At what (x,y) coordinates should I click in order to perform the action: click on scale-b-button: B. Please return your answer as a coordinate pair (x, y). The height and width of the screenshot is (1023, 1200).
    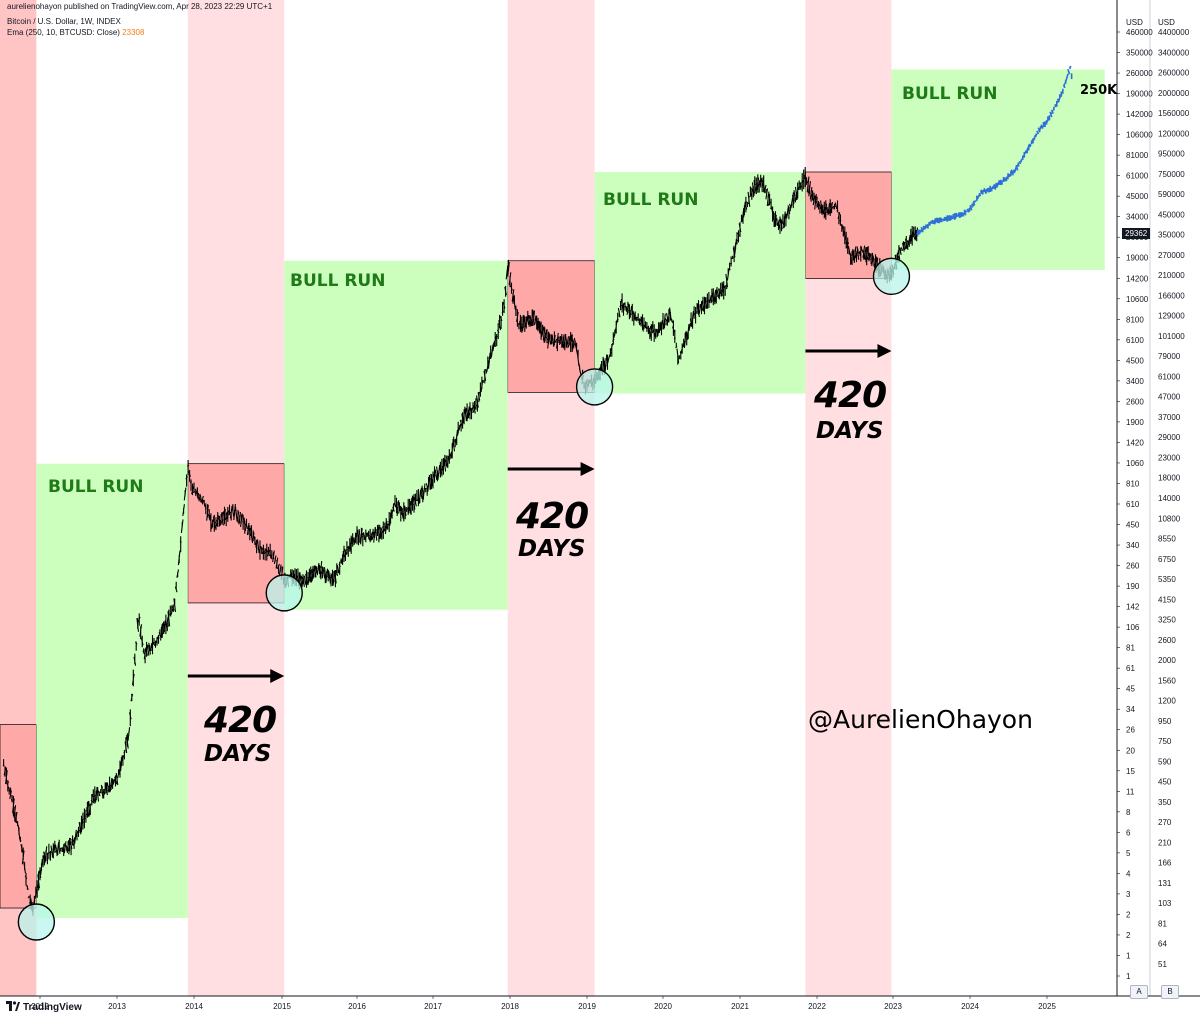
    Looking at the image, I should click on (1170, 992).